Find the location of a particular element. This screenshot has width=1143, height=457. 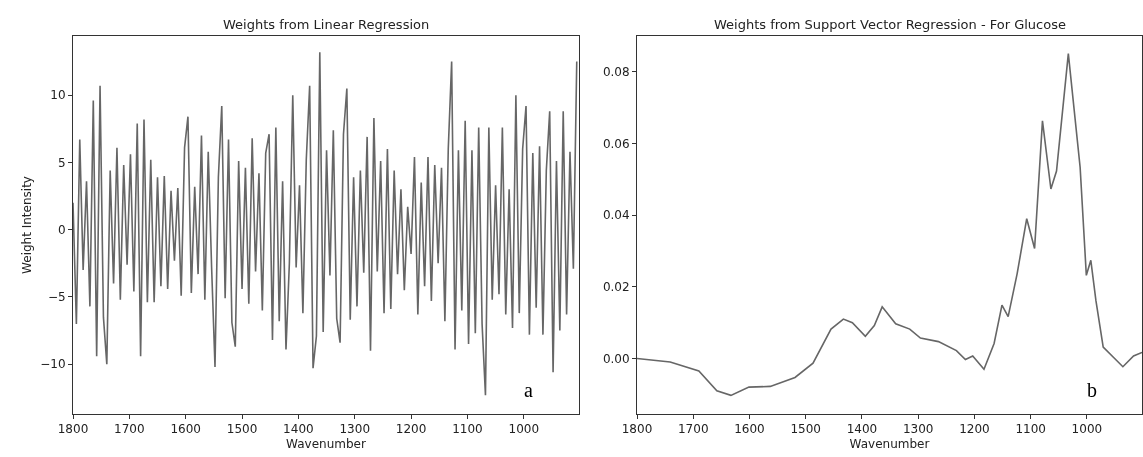

annotation: b is located at coordinates (1092, 390).